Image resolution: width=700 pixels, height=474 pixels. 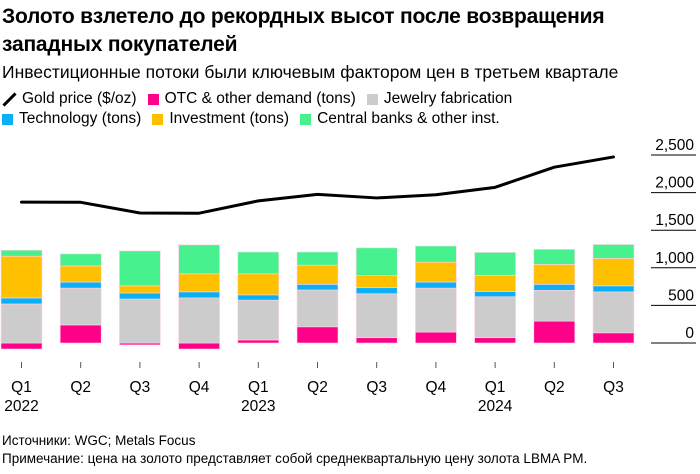 I want to click on y-tick-label: 2,000, so click(x=674, y=183).